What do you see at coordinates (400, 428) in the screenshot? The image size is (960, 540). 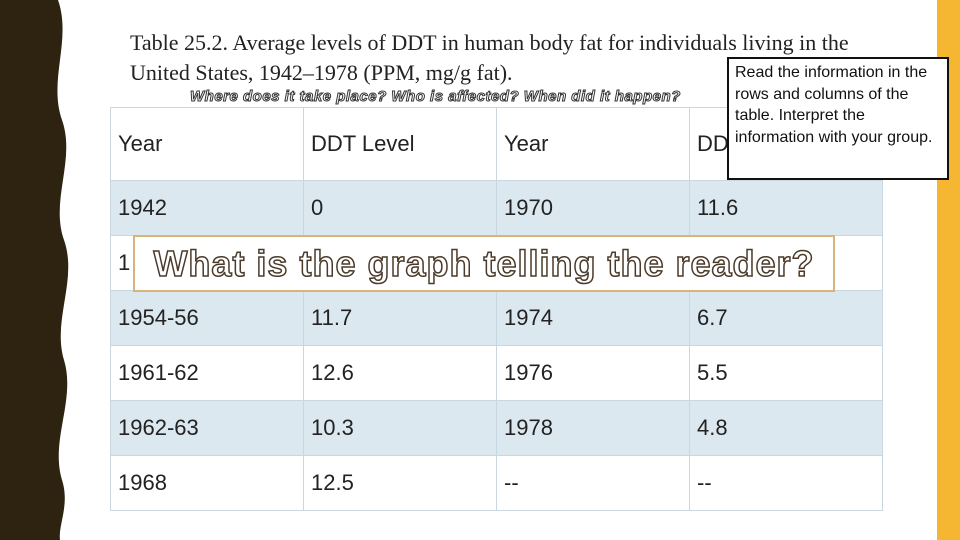 I see `table-cell: 10.3` at bounding box center [400, 428].